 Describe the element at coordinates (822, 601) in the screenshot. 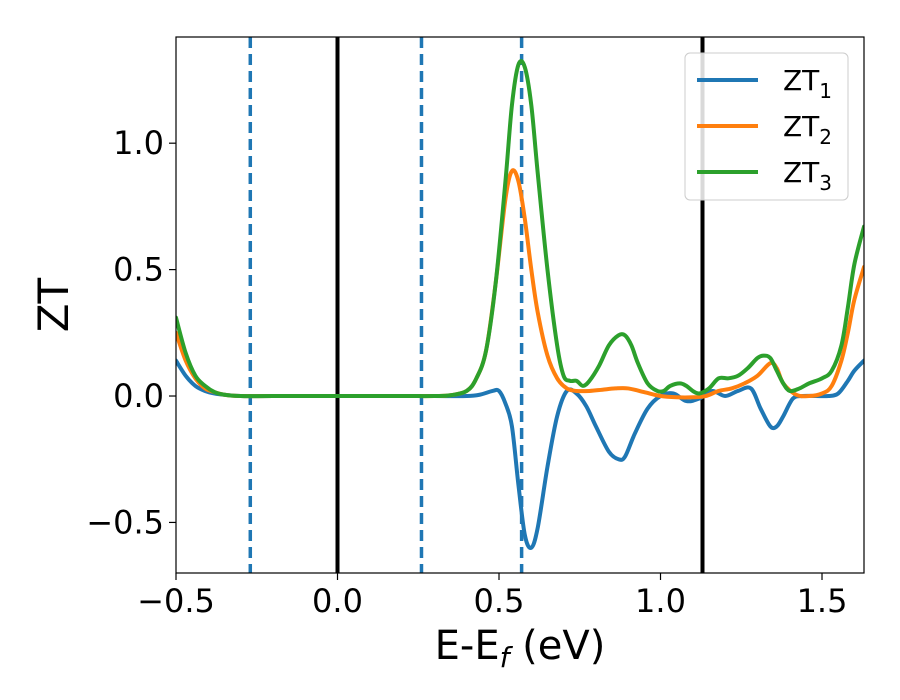

I see `x-tick-label: 1.5` at that location.